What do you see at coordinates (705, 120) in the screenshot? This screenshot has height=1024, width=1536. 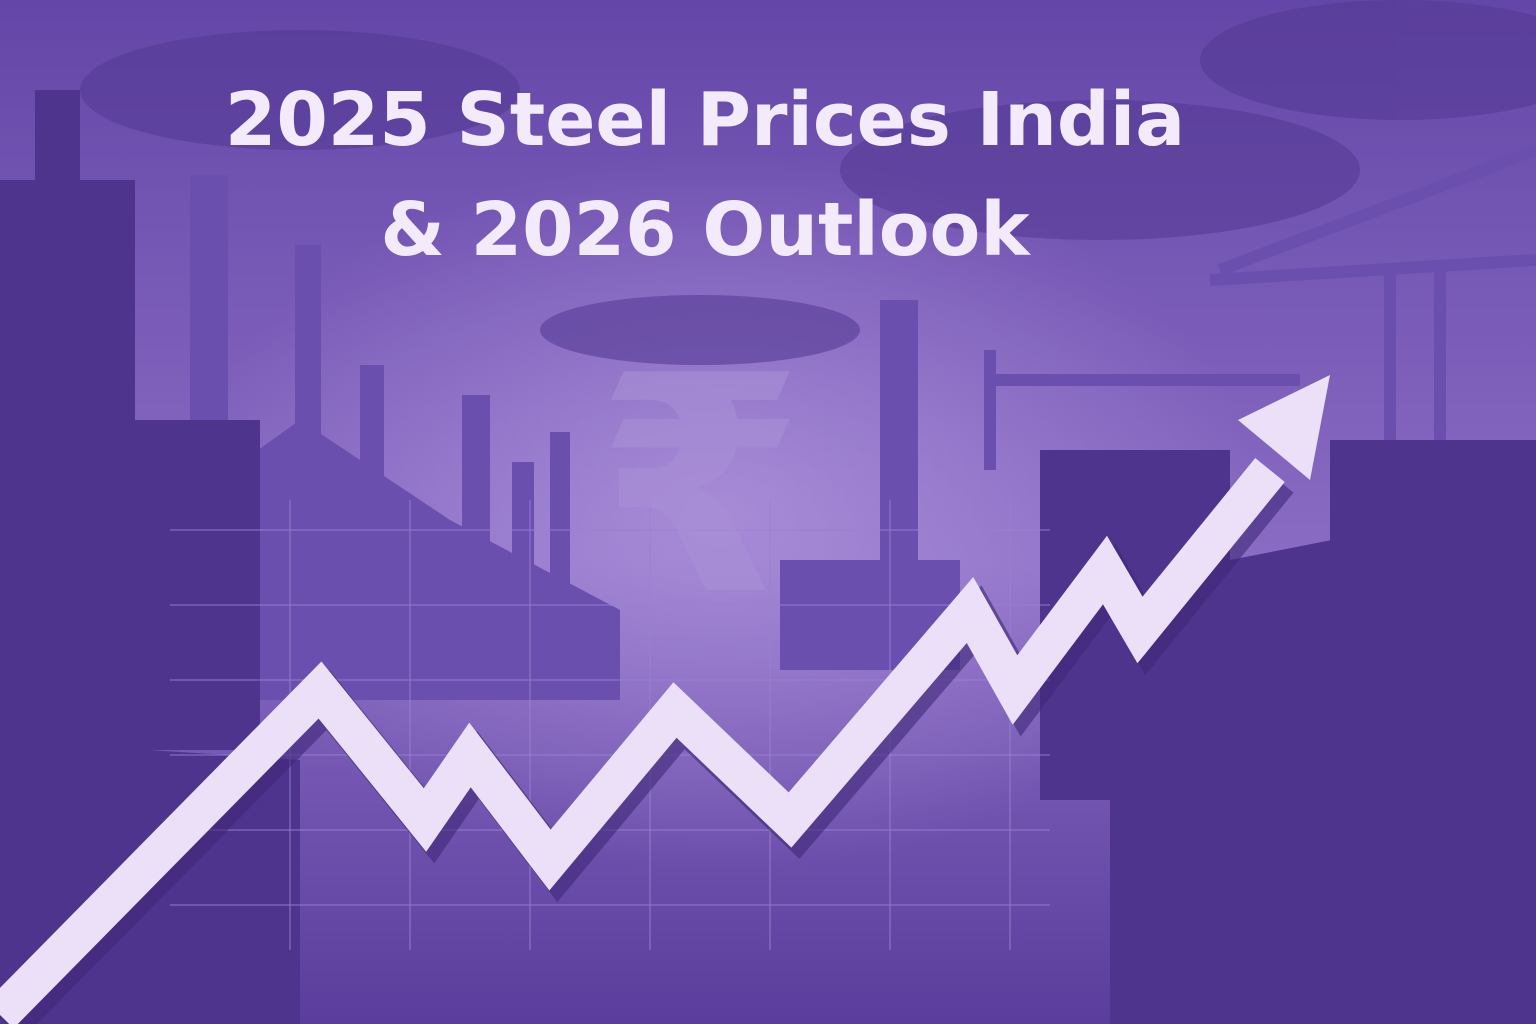 I see `title-line-1: 2025 Steel Prices India` at bounding box center [705, 120].